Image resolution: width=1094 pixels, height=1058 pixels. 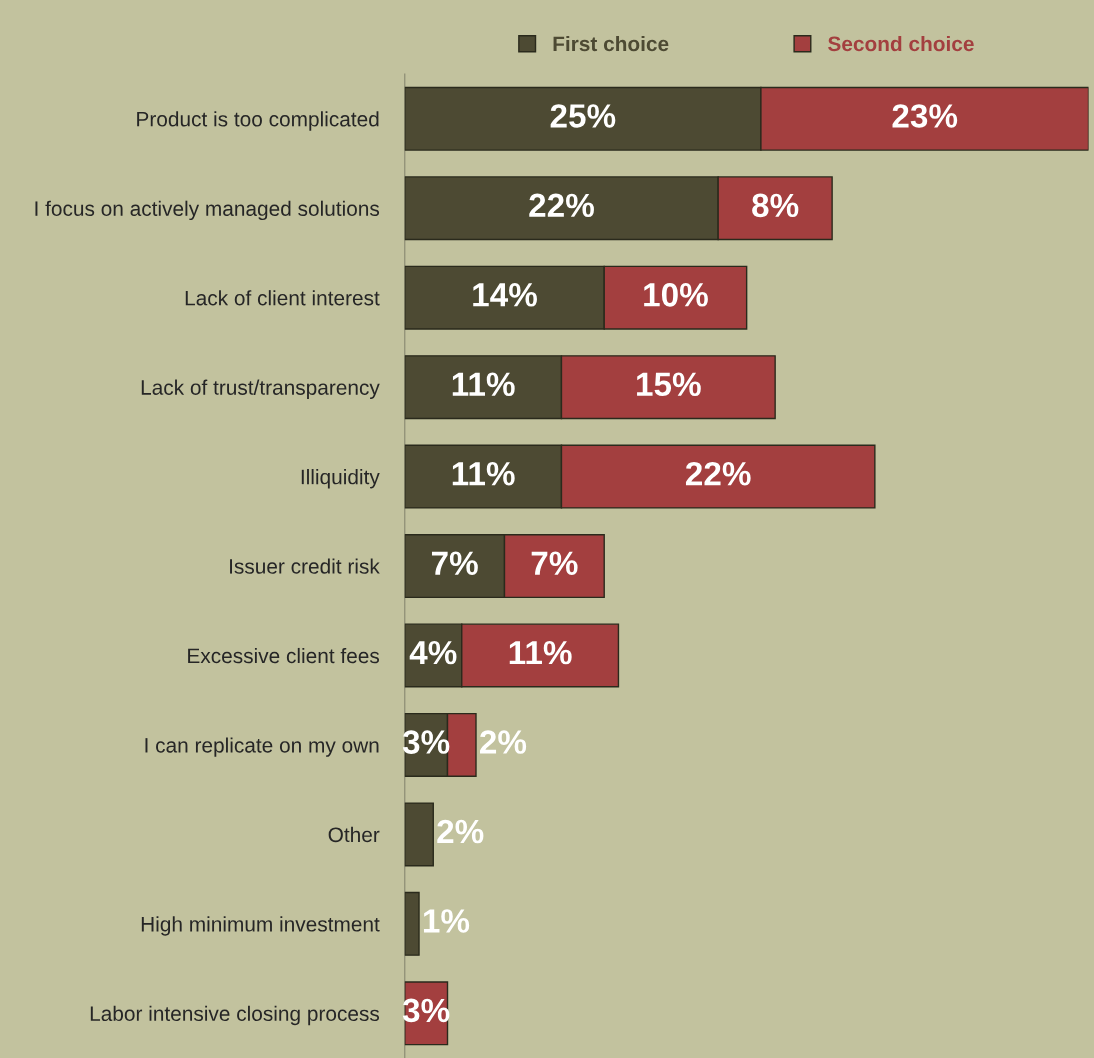 What do you see at coordinates (354, 834) in the screenshot?
I see `y-tick-label: Other` at bounding box center [354, 834].